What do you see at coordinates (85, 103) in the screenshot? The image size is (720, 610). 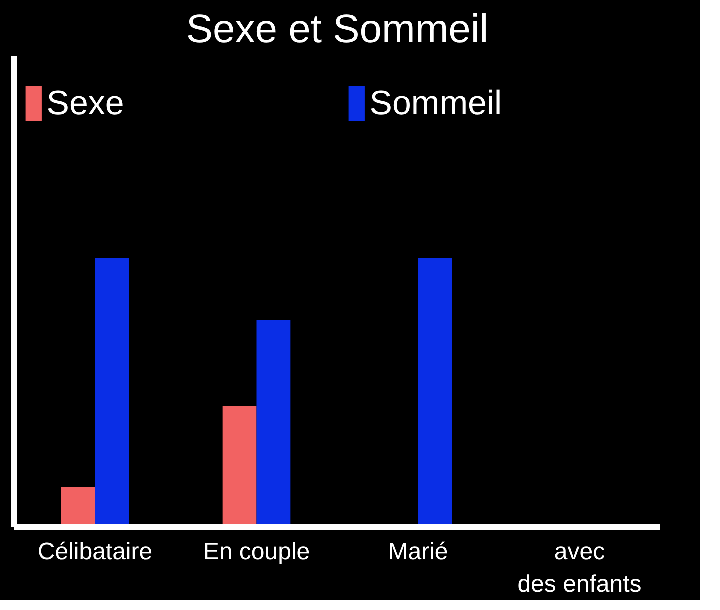 I see `legend-label: Sexe` at bounding box center [85, 103].